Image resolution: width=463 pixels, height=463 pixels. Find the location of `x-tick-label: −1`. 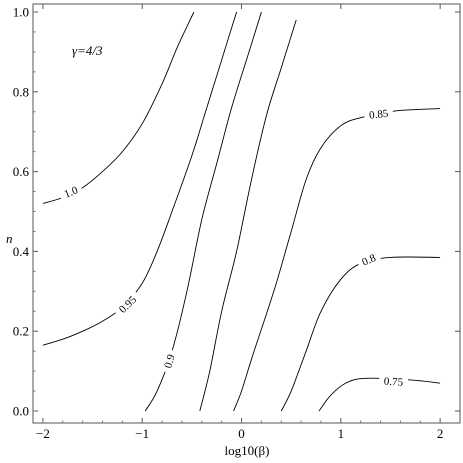

x-tick-label: −1 is located at coordinates (142, 433).